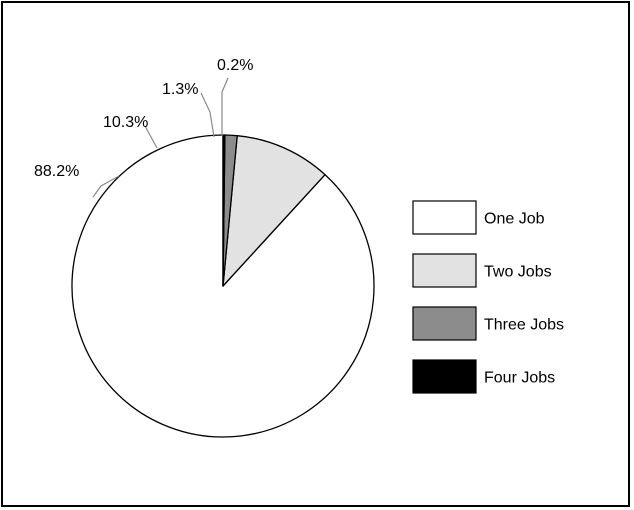 The height and width of the screenshot is (510, 634). What do you see at coordinates (207, 115) in the screenshot?
I see `leader-line-three-jobs` at bounding box center [207, 115].